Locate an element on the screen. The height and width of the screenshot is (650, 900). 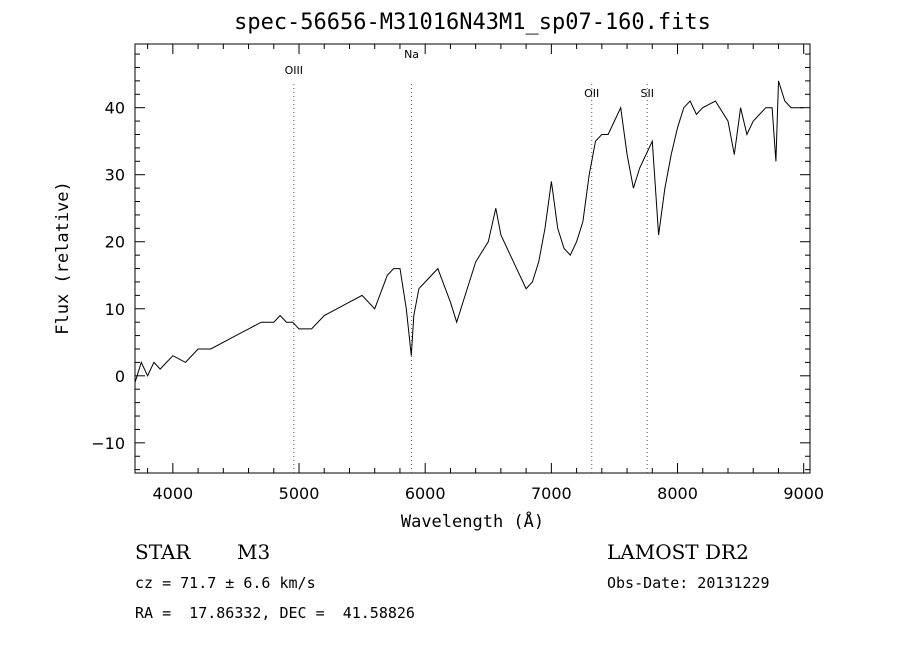
y-tick-label: 20 is located at coordinates (115, 242).